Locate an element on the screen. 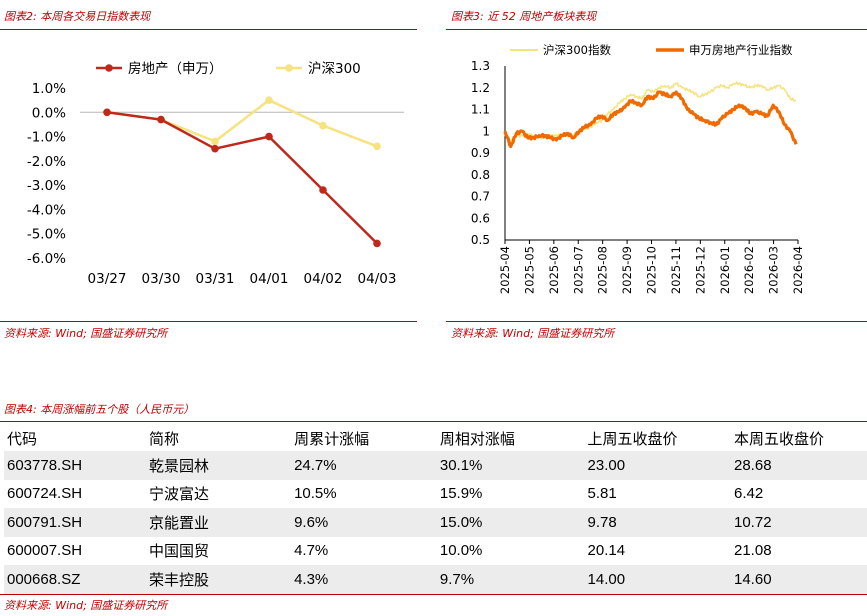 The height and width of the screenshot is (616, 867). y-tick-label: 1.0% is located at coordinates (49, 89).